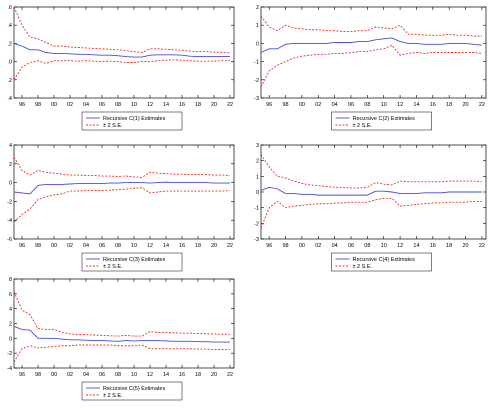 This screenshot has height=409, width=491. What do you see at coordinates (256, 209) in the screenshot?
I see `y-tick-label: -1` at bounding box center [256, 209].